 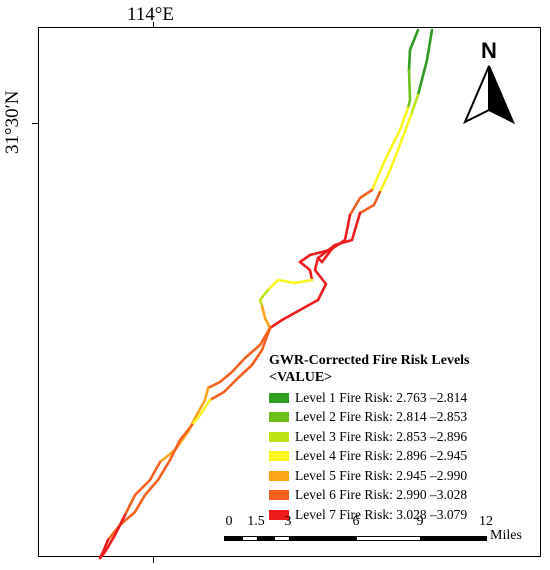 I want to click on legend-item-level-2: Level 2 Fire Risk: 2.814 –2.853, so click(x=369, y=418).